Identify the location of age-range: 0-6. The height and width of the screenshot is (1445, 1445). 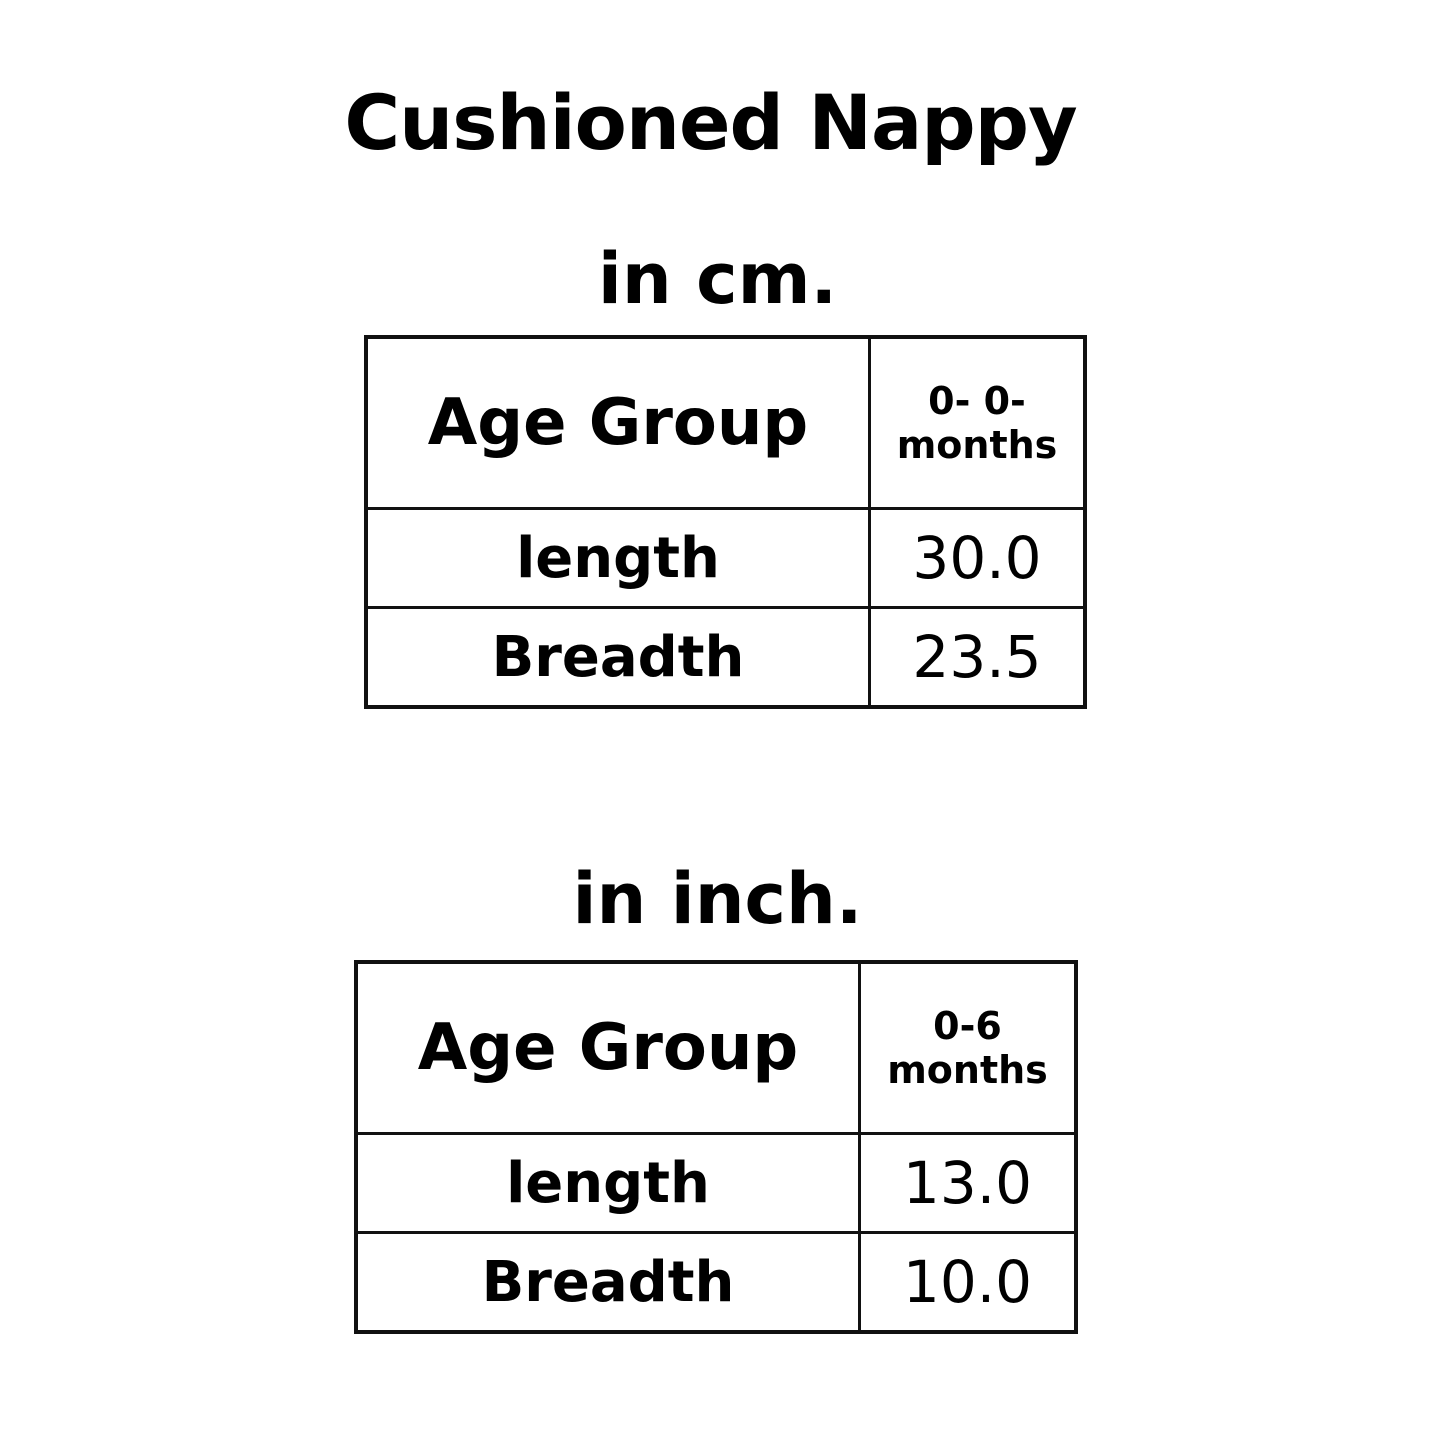
(967, 1026).